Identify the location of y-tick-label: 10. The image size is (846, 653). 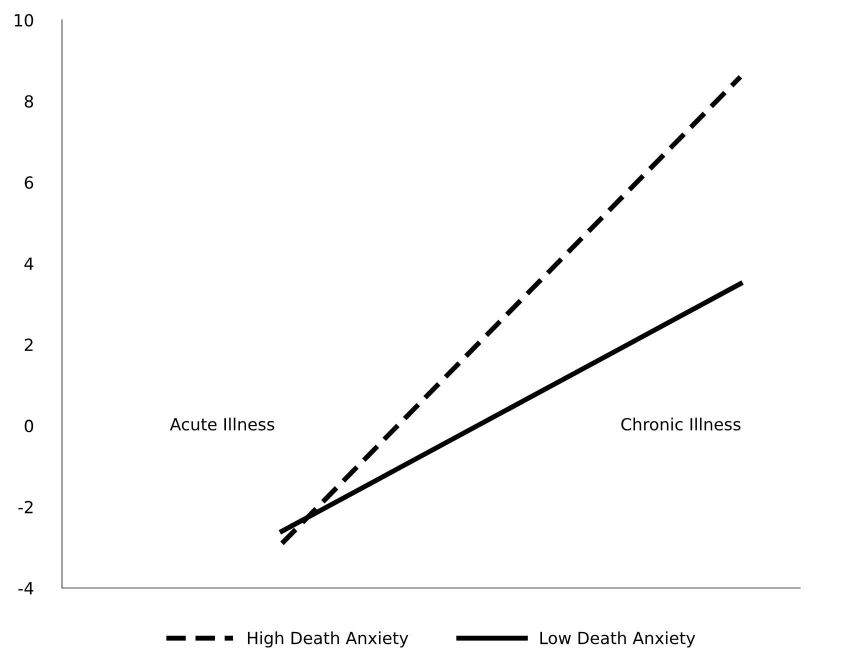
(24, 20).